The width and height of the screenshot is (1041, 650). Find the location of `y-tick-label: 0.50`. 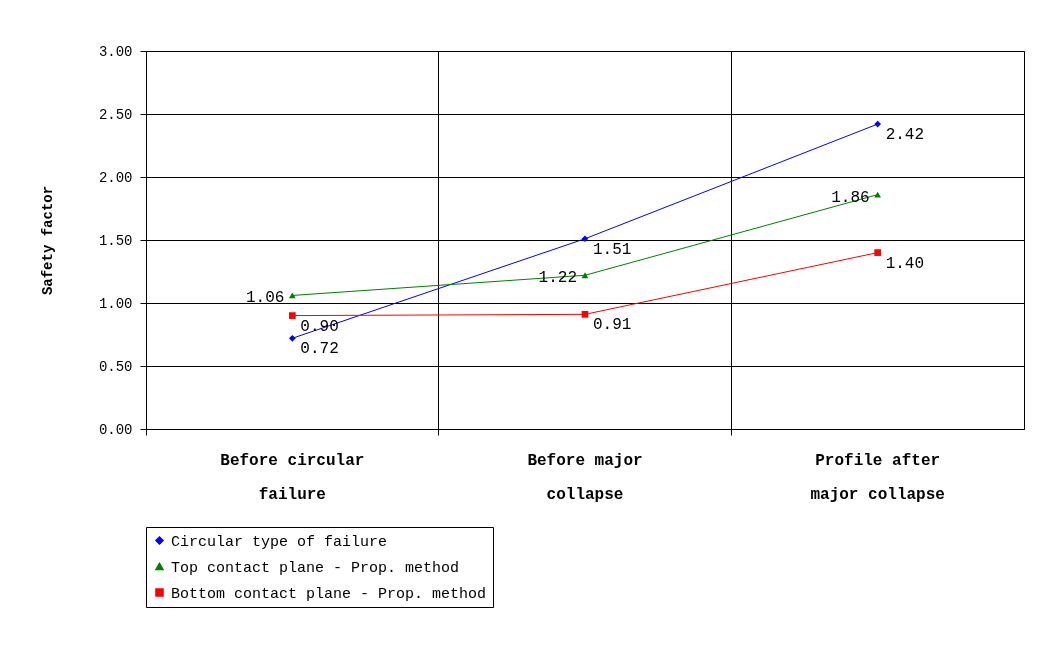

y-tick-label: 0.50 is located at coordinates (115, 366).